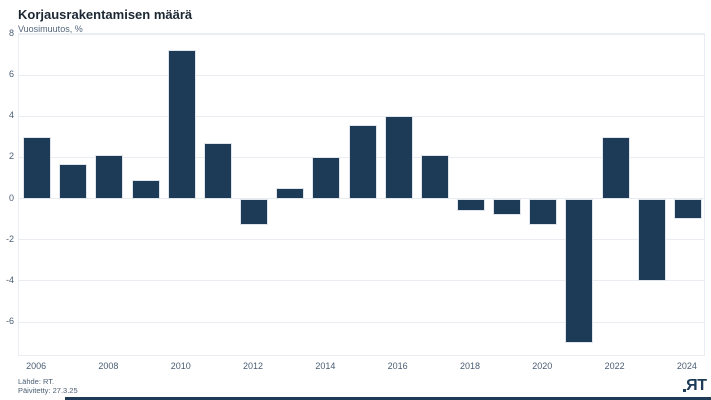 This screenshot has height=400, width=711. What do you see at coordinates (108, 366) in the screenshot?
I see `x-axis-tick-label: 2008` at bounding box center [108, 366].